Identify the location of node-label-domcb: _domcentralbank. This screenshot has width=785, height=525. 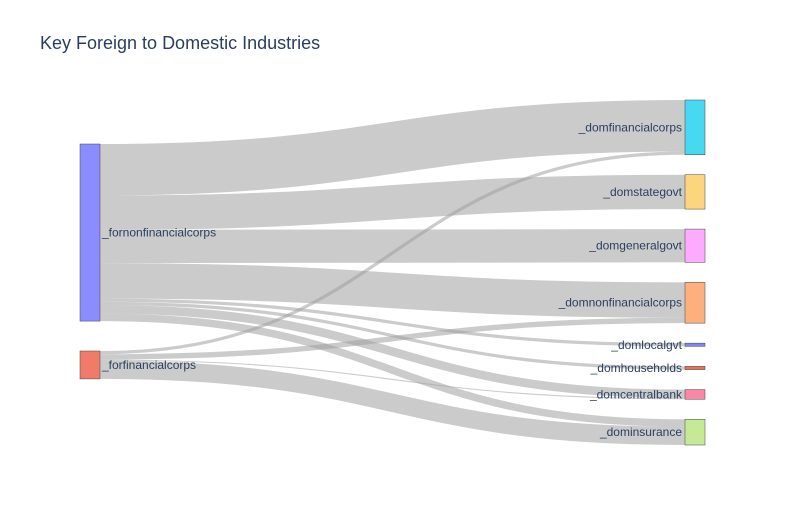
(636, 394).